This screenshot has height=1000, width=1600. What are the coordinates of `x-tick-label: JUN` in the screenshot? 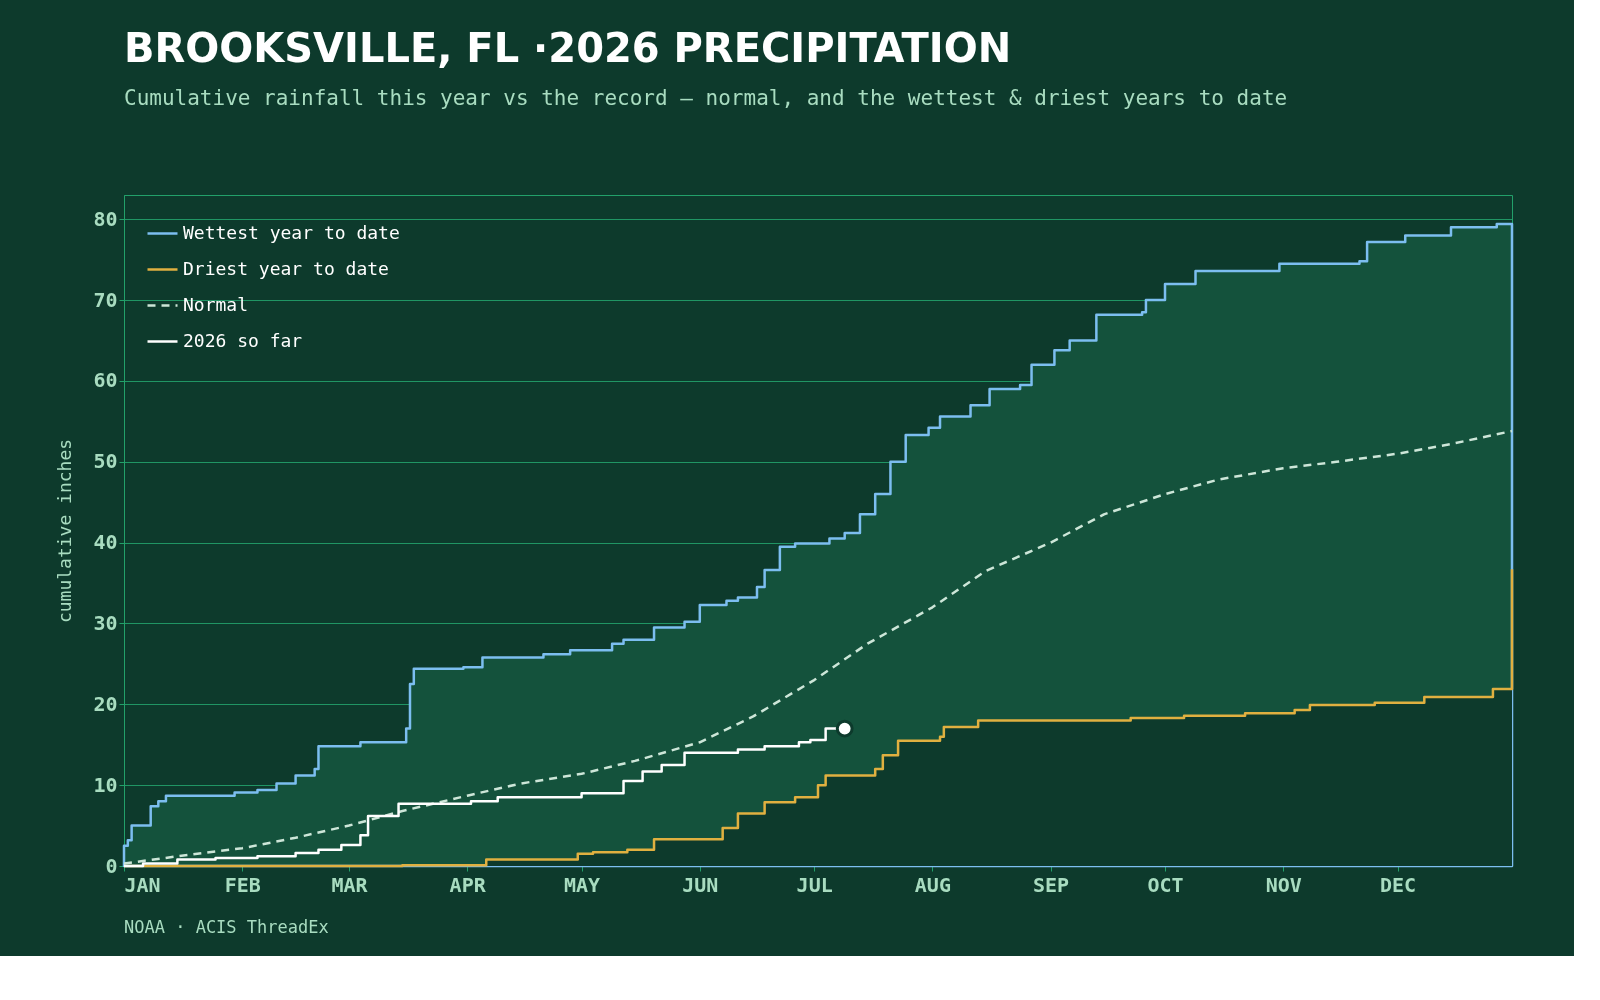 It's located at (700, 884).